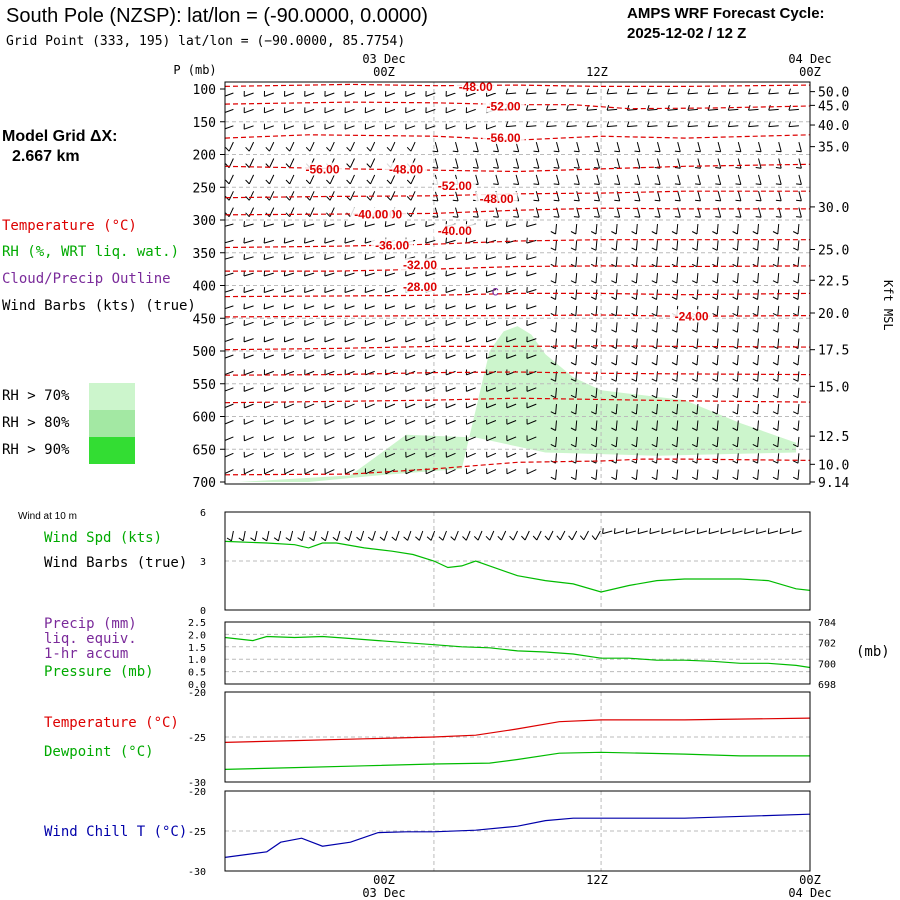 This screenshot has height=900, width=900. I want to click on temperature-legend: Temperature (°C), so click(111, 723).